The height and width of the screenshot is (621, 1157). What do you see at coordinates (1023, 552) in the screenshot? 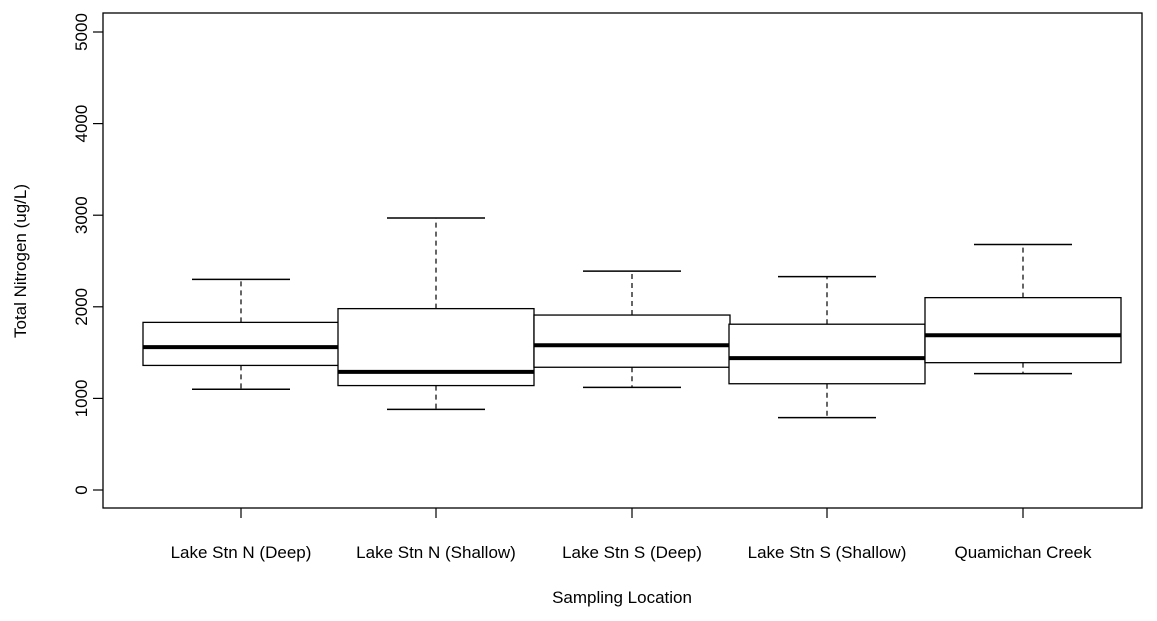
I see `x-tick-label: Quamichan Creek` at bounding box center [1023, 552].